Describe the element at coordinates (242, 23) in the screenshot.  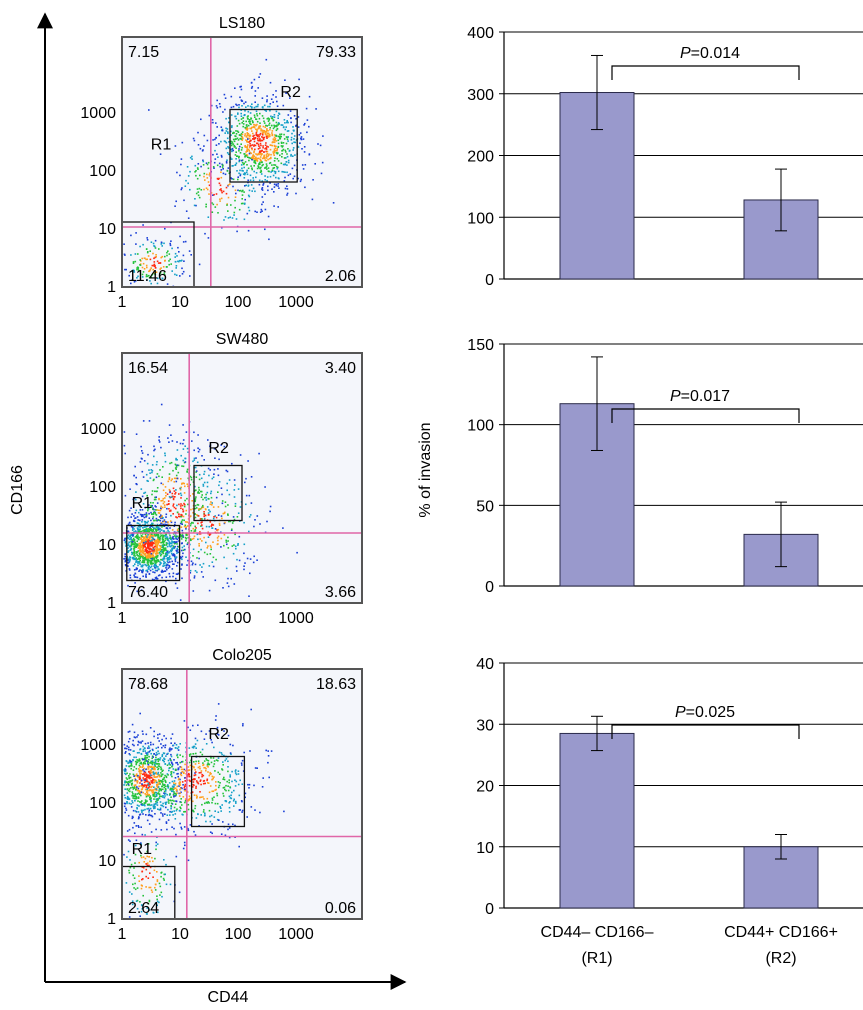
I see `panel-title: LS180` at that location.